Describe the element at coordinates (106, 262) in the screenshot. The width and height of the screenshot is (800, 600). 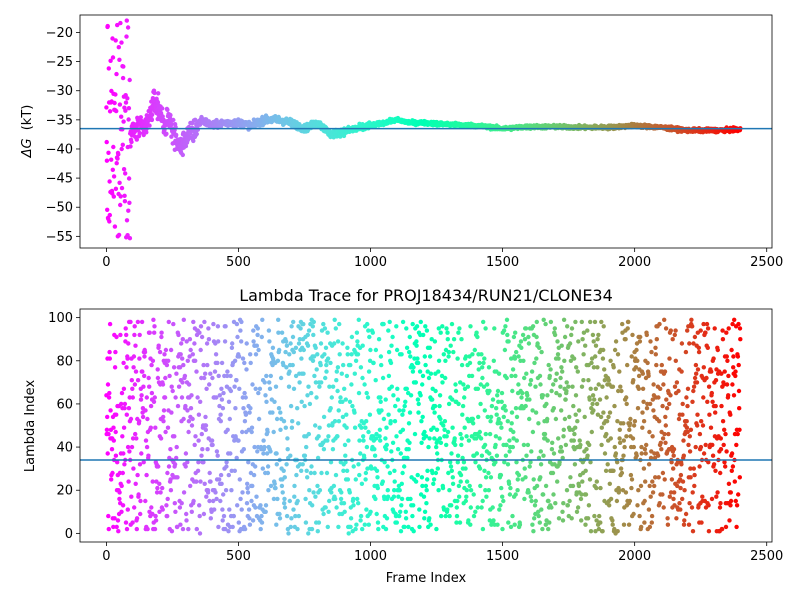
I see `delta-g-xtick-label: 0` at that location.